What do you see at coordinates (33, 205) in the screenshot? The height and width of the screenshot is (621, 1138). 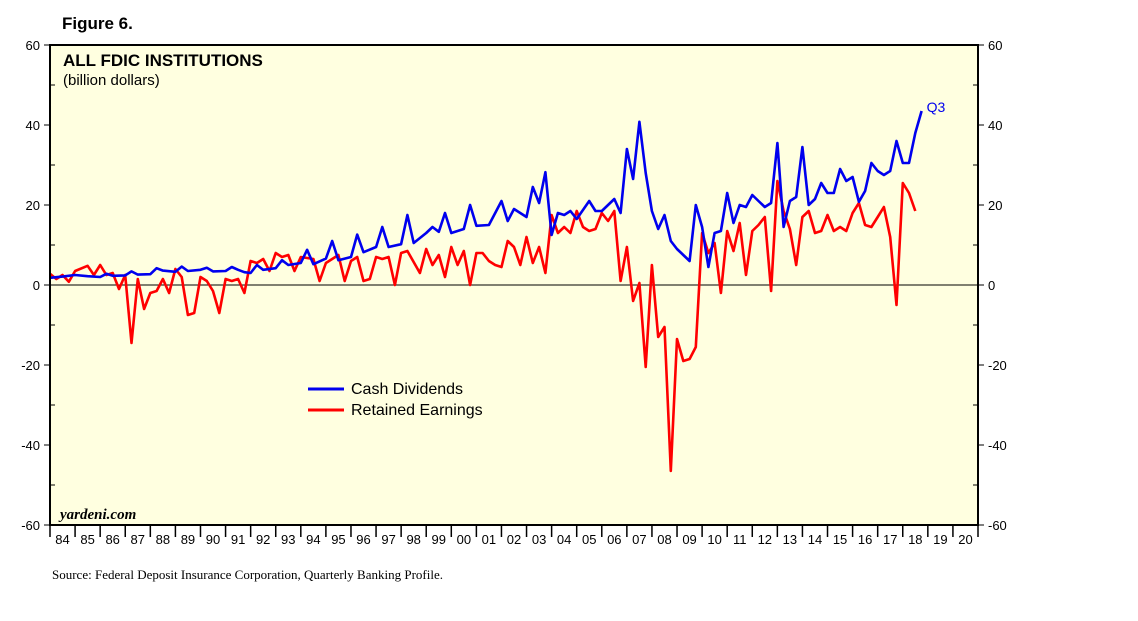 I see `y-tick-label-left: 20` at bounding box center [33, 205].